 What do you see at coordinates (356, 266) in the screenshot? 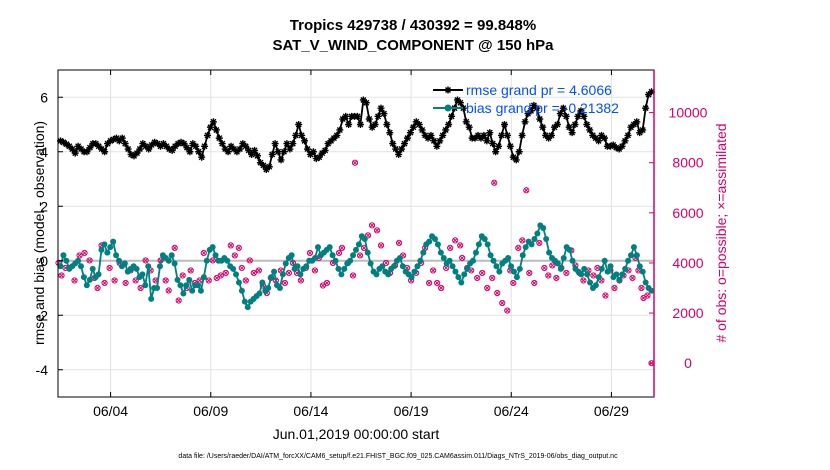
I see `bias-series` at bounding box center [356, 266].